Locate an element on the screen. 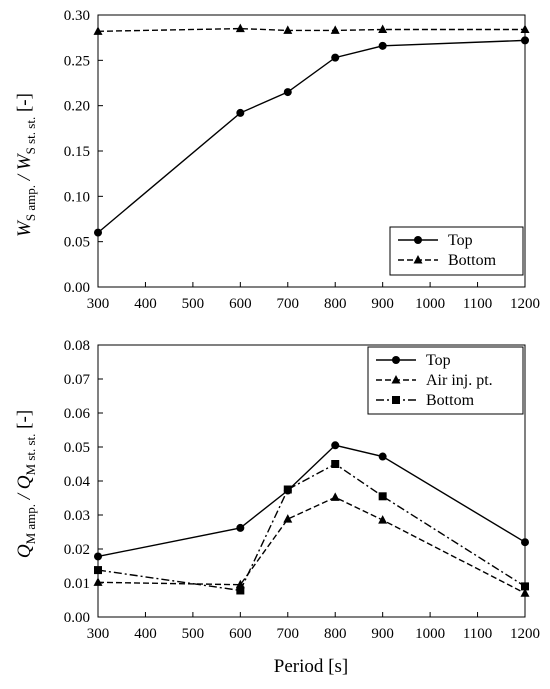 The height and width of the screenshot is (689, 550). y-tick-label: 0.15 is located at coordinates (77, 152).